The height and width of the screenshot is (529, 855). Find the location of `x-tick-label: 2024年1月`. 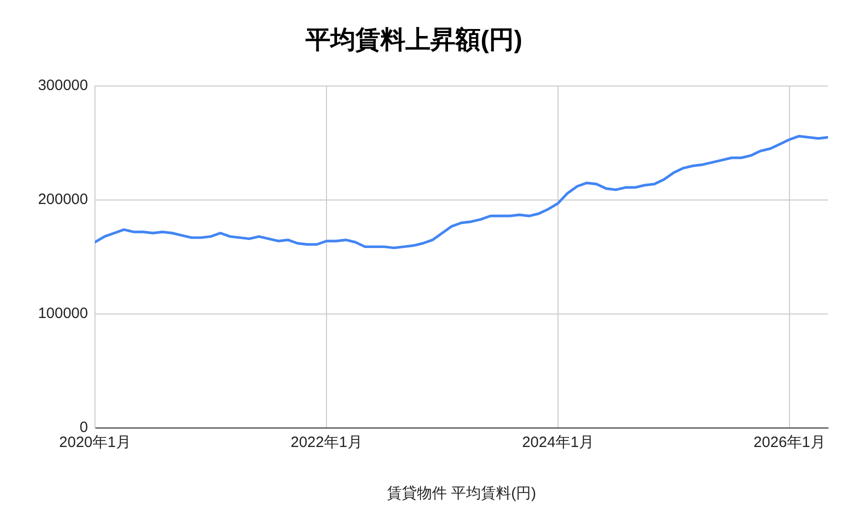

x-tick-label: 2024年1月 is located at coordinates (558, 443).